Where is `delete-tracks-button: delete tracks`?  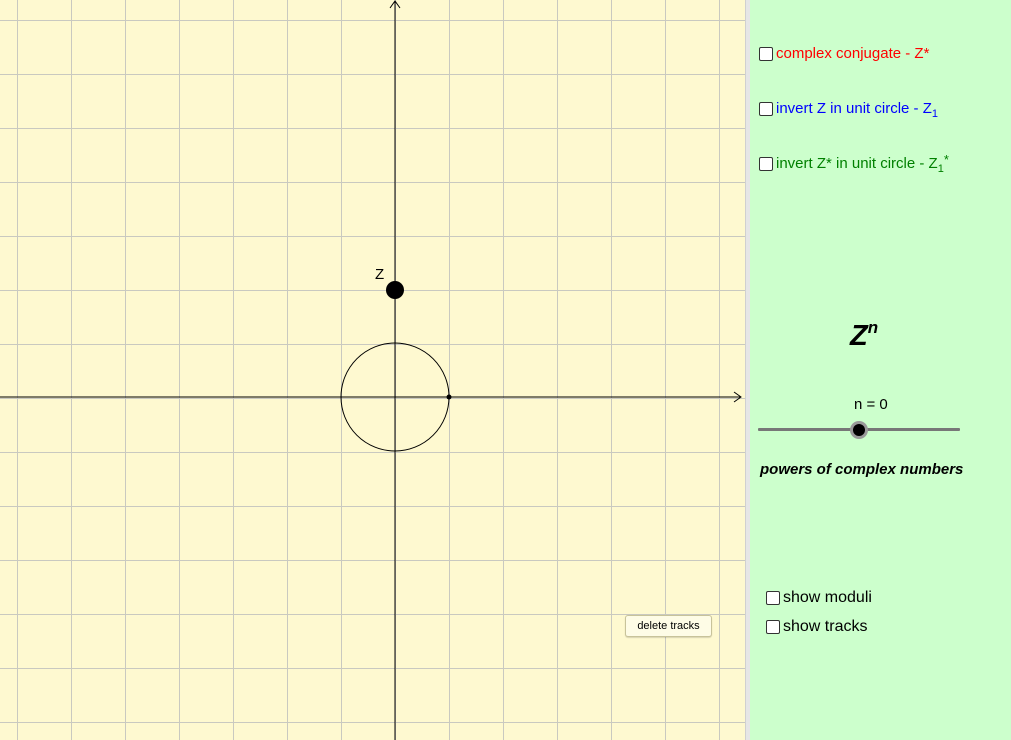 delete-tracks-button: delete tracks is located at coordinates (668, 626).